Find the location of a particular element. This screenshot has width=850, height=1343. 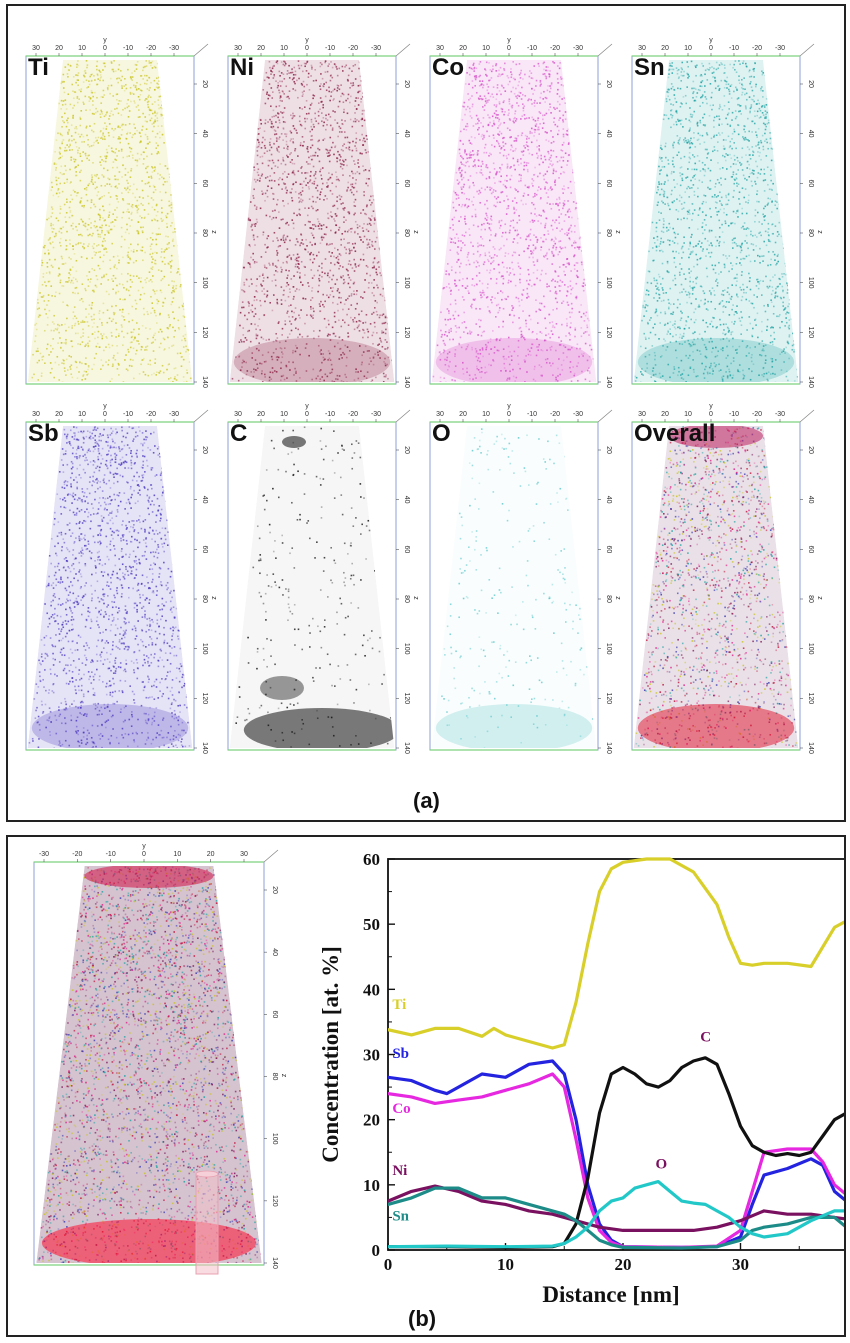

element-label: O is located at coordinates (441, 433).